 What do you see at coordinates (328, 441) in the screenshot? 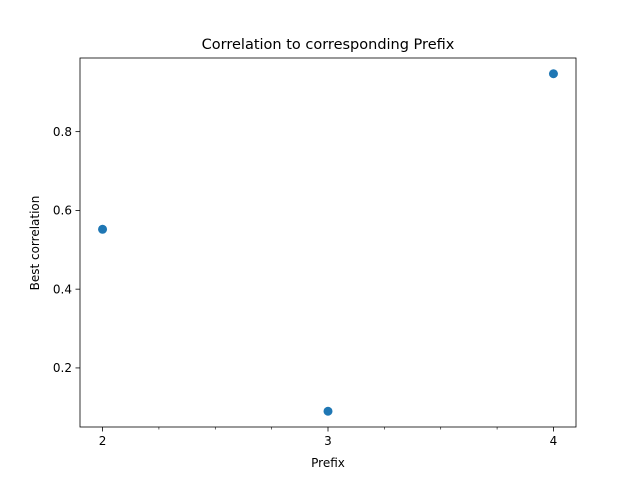
I see `x-tick-label: 3` at bounding box center [328, 441].